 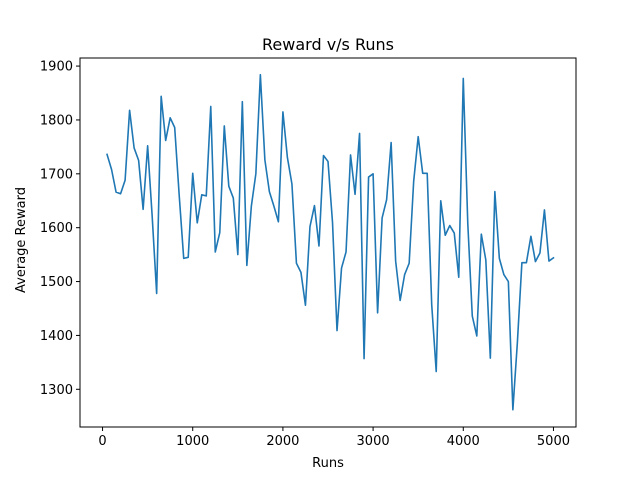 I want to click on x-tick-label: 1000, so click(x=192, y=441).